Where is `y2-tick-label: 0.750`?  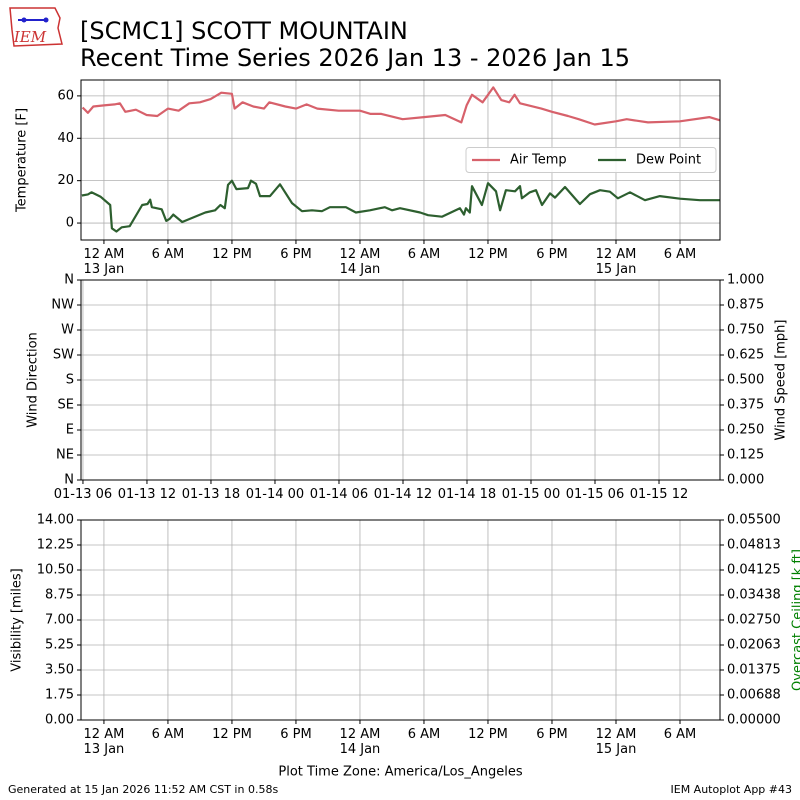
y2-tick-label: 0.750 is located at coordinates (745, 330).